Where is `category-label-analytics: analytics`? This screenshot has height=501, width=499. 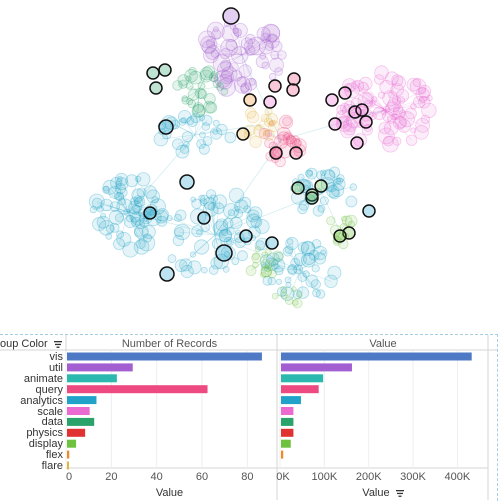 category-label-analytics: analytics is located at coordinates (41, 401).